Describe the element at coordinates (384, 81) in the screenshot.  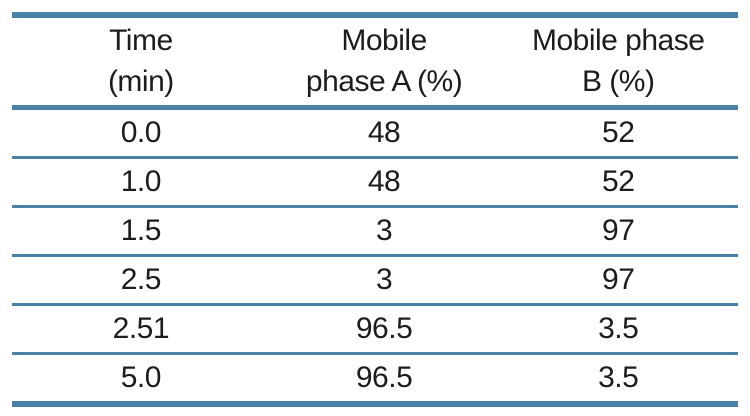
I see `col-header-mobile-phase-a-line2: phase A (%)` at that location.